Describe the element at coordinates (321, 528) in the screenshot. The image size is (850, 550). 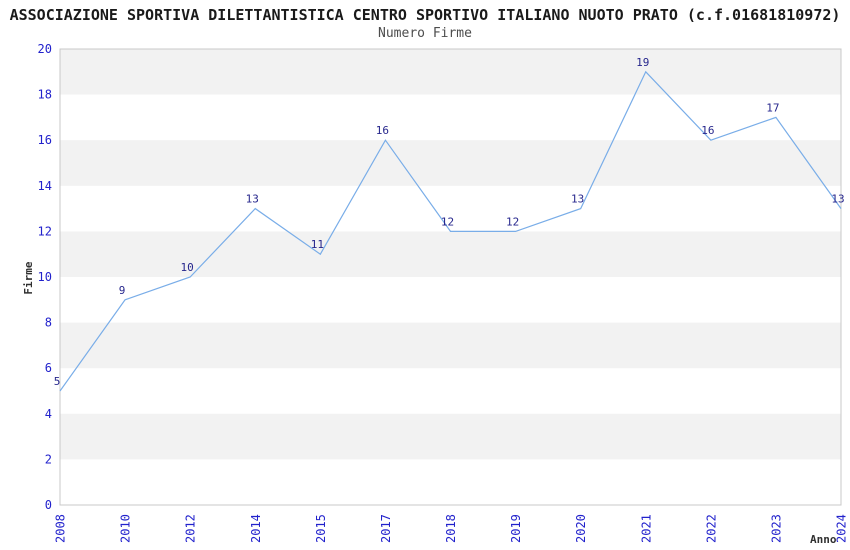
I see `x-tick-label: 2015` at that location.